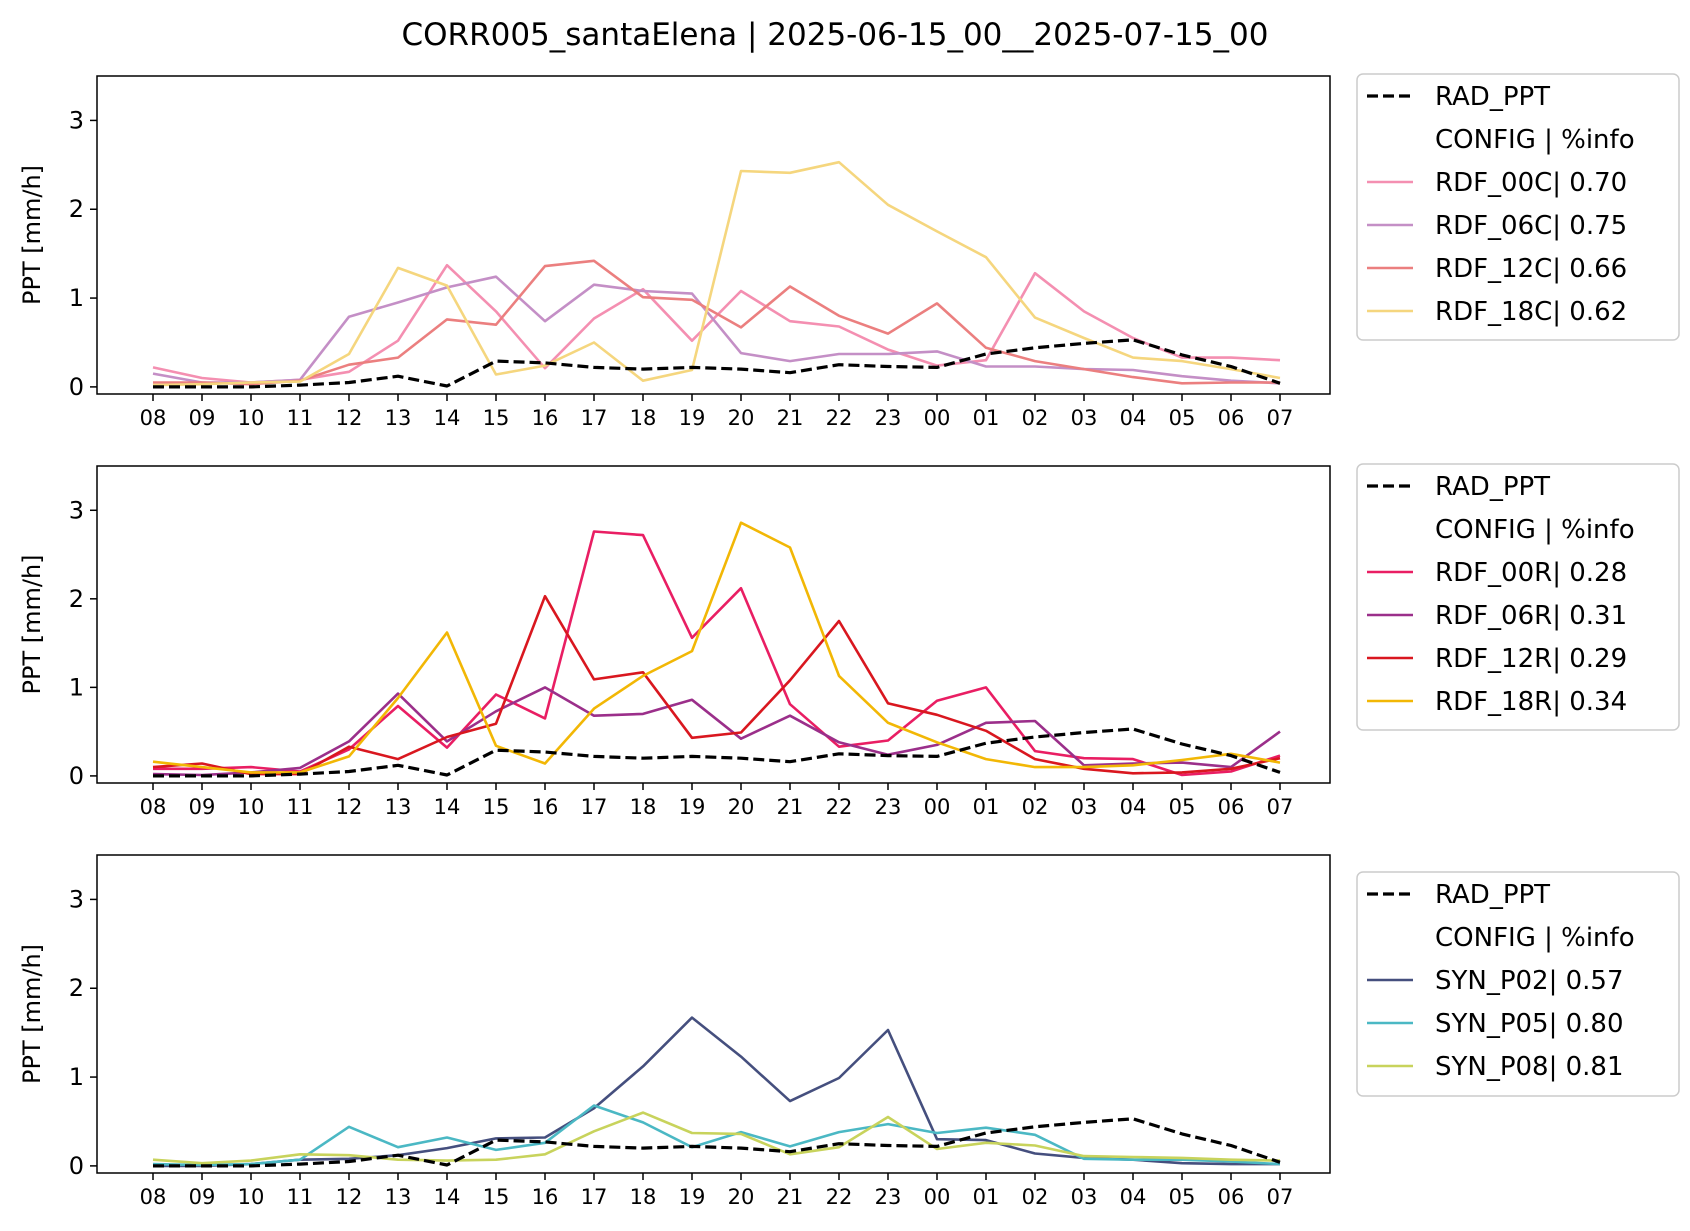 The image size is (1690, 1231). I want to click on x-tick-label: 09, so click(202, 807).